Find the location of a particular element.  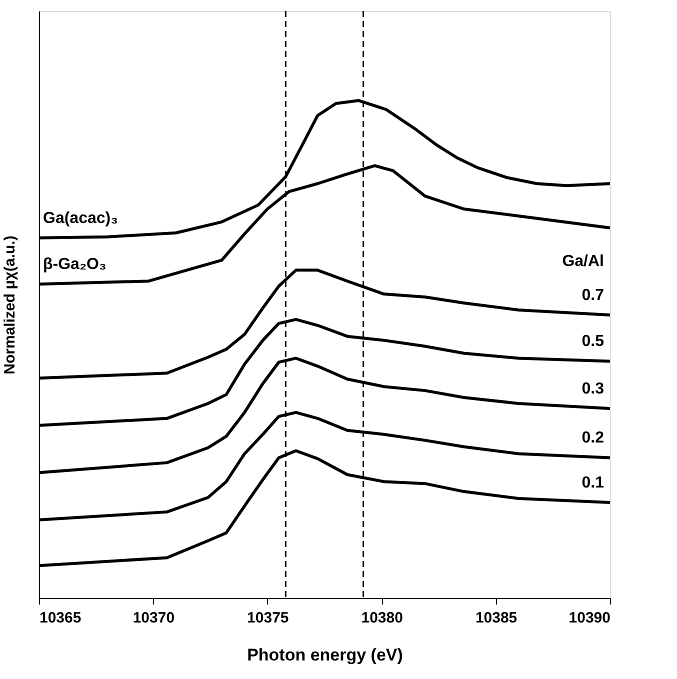

series-label: 0.7 is located at coordinates (593, 295).